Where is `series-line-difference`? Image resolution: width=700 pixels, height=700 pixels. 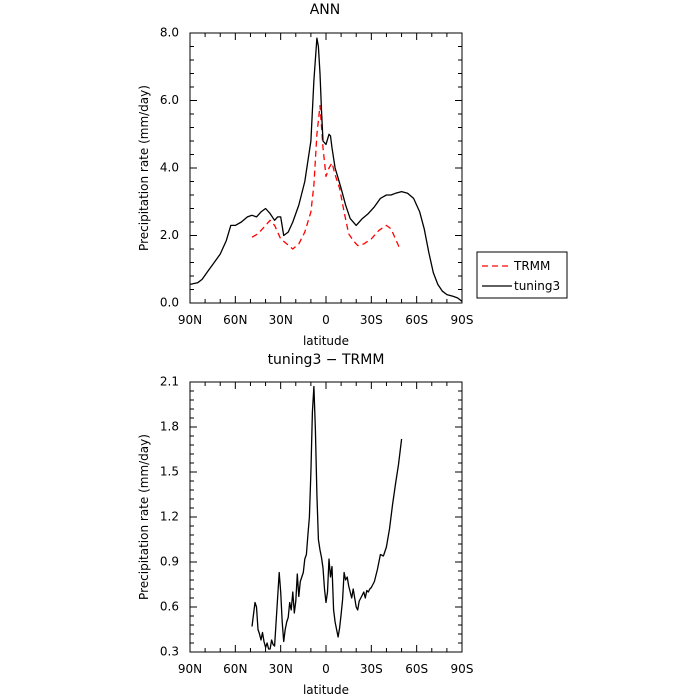
series-line-difference is located at coordinates (327, 517).